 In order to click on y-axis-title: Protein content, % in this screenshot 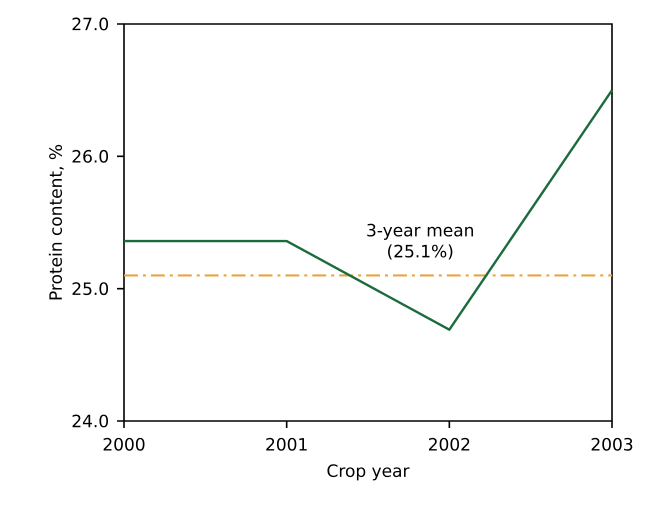, I will do `click(56, 222)`.